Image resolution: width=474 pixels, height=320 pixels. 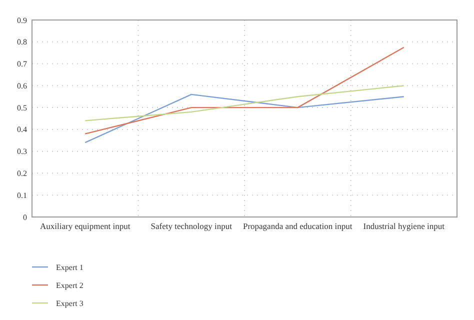 I want to click on y-tick-label: 0.7, so click(x=22, y=64).